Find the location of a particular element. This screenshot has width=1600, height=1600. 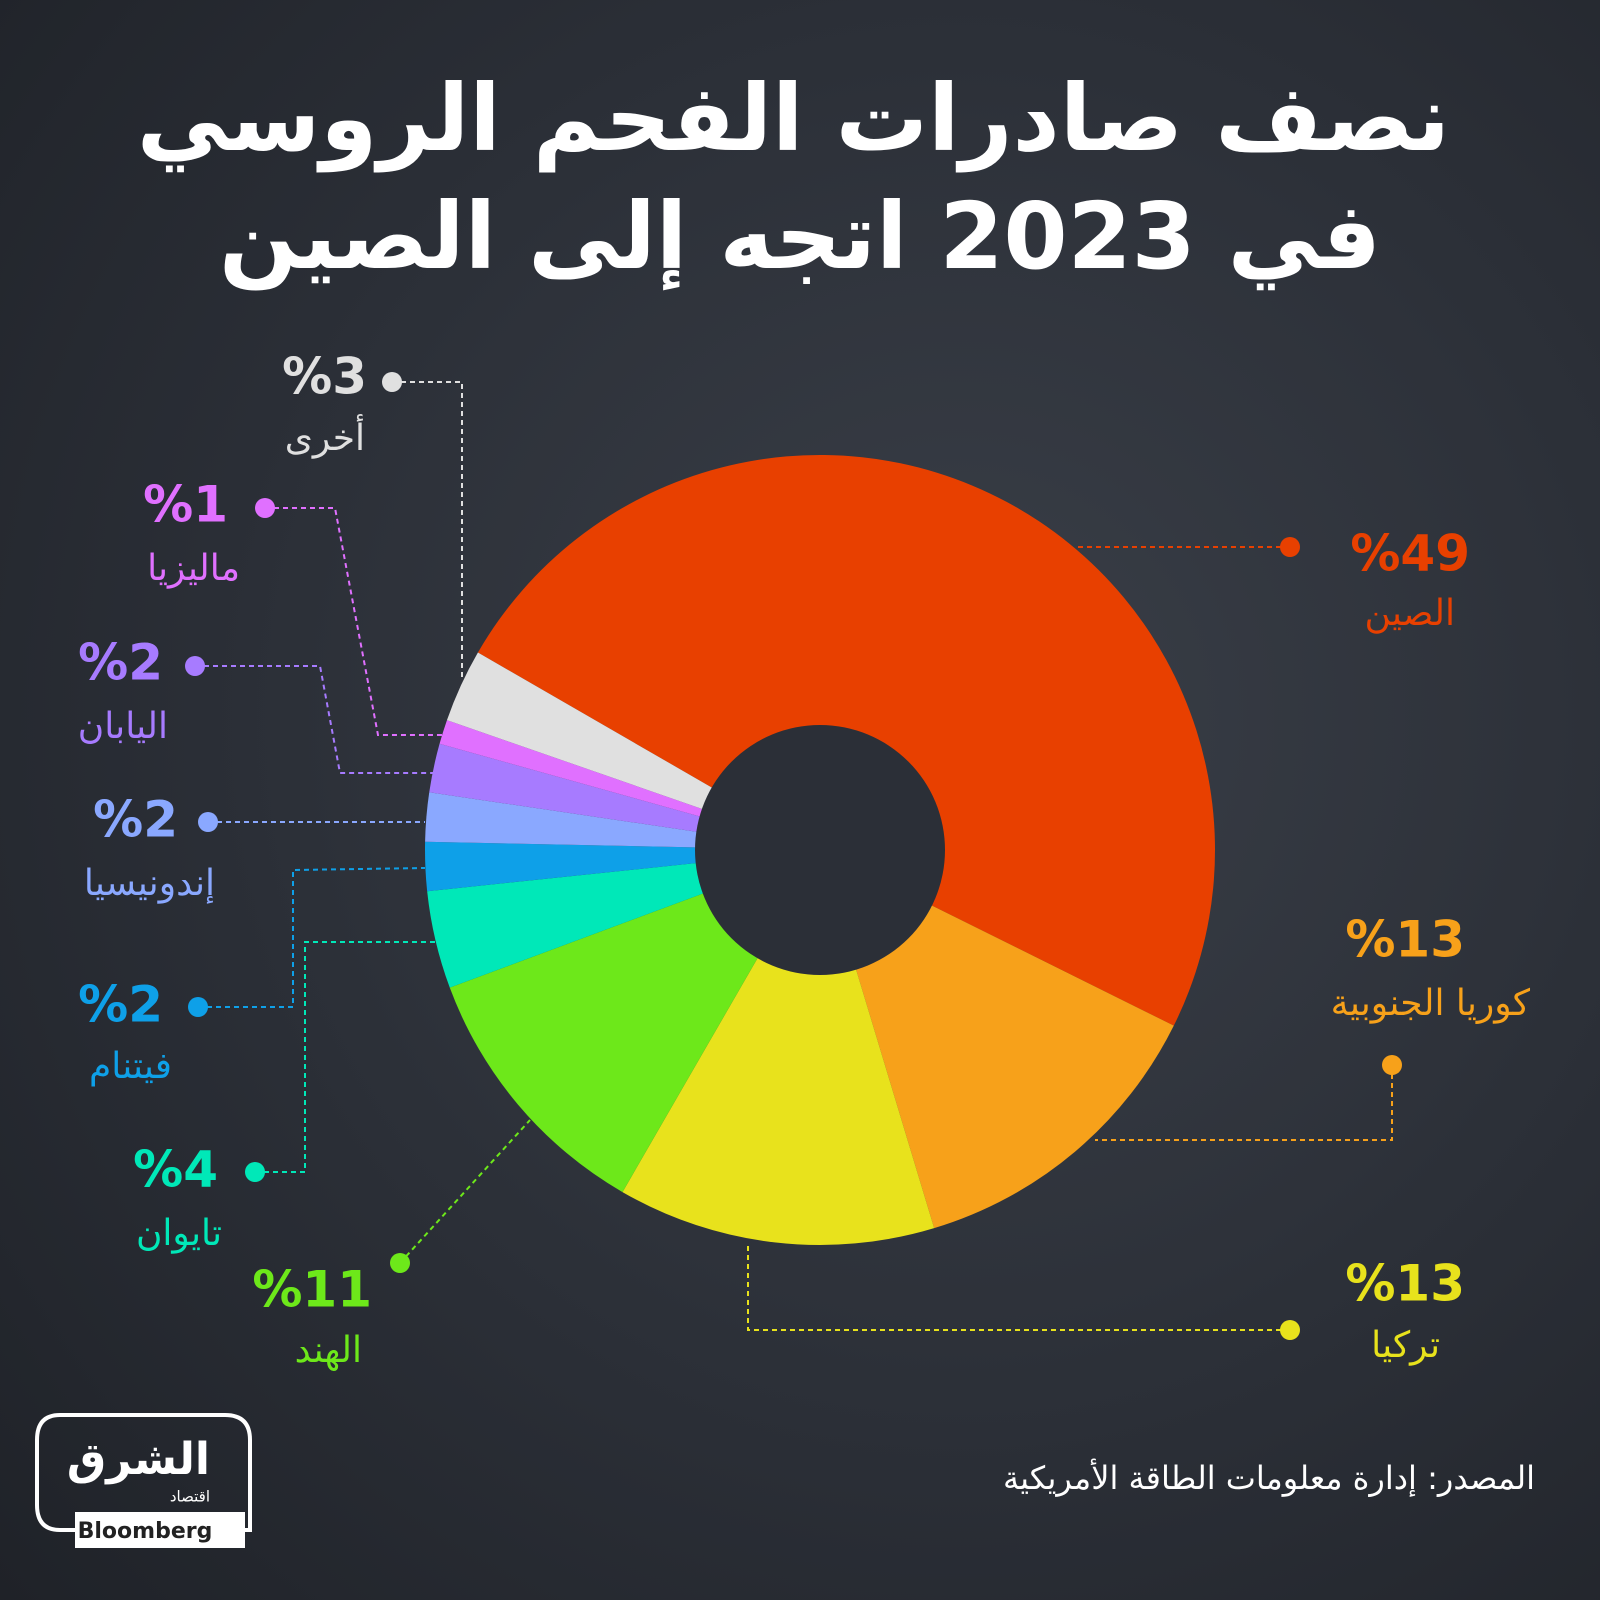

logo-partner: Bloomberg is located at coordinates (145, 1531).